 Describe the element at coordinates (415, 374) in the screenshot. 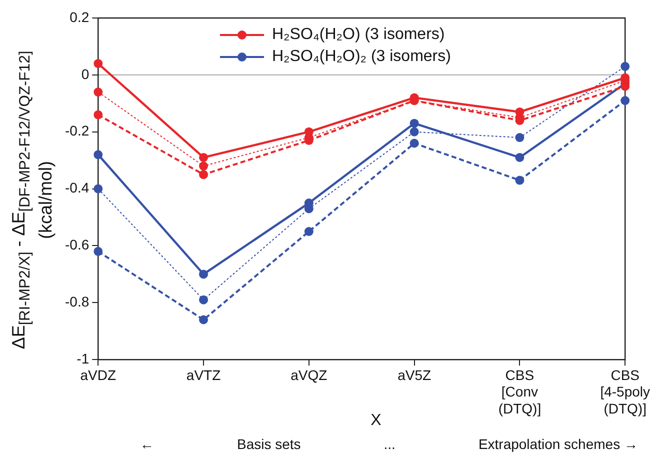

I see `x-tick-label: aV5Z` at that location.